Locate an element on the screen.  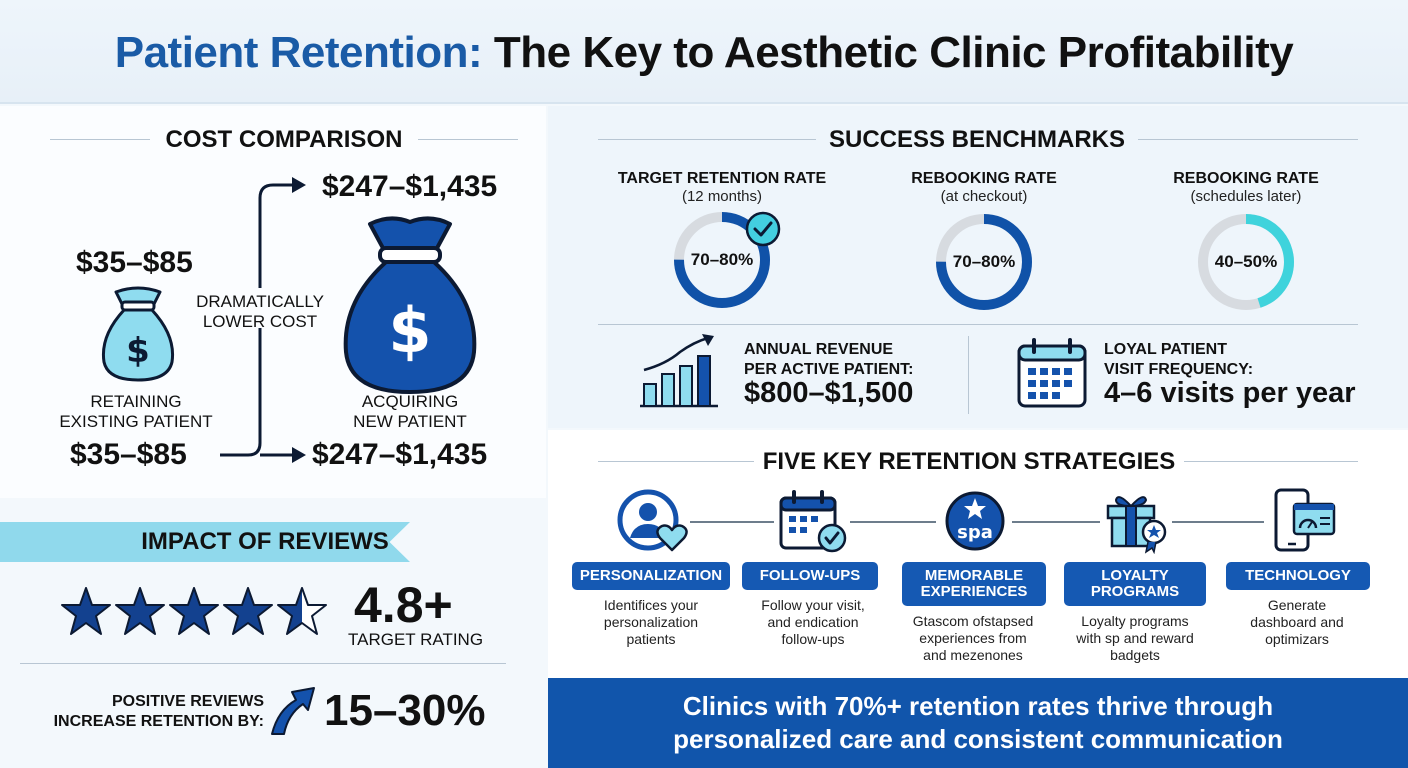
strategy-description: Identifices your personalization patients is located at coordinates (651, 622).